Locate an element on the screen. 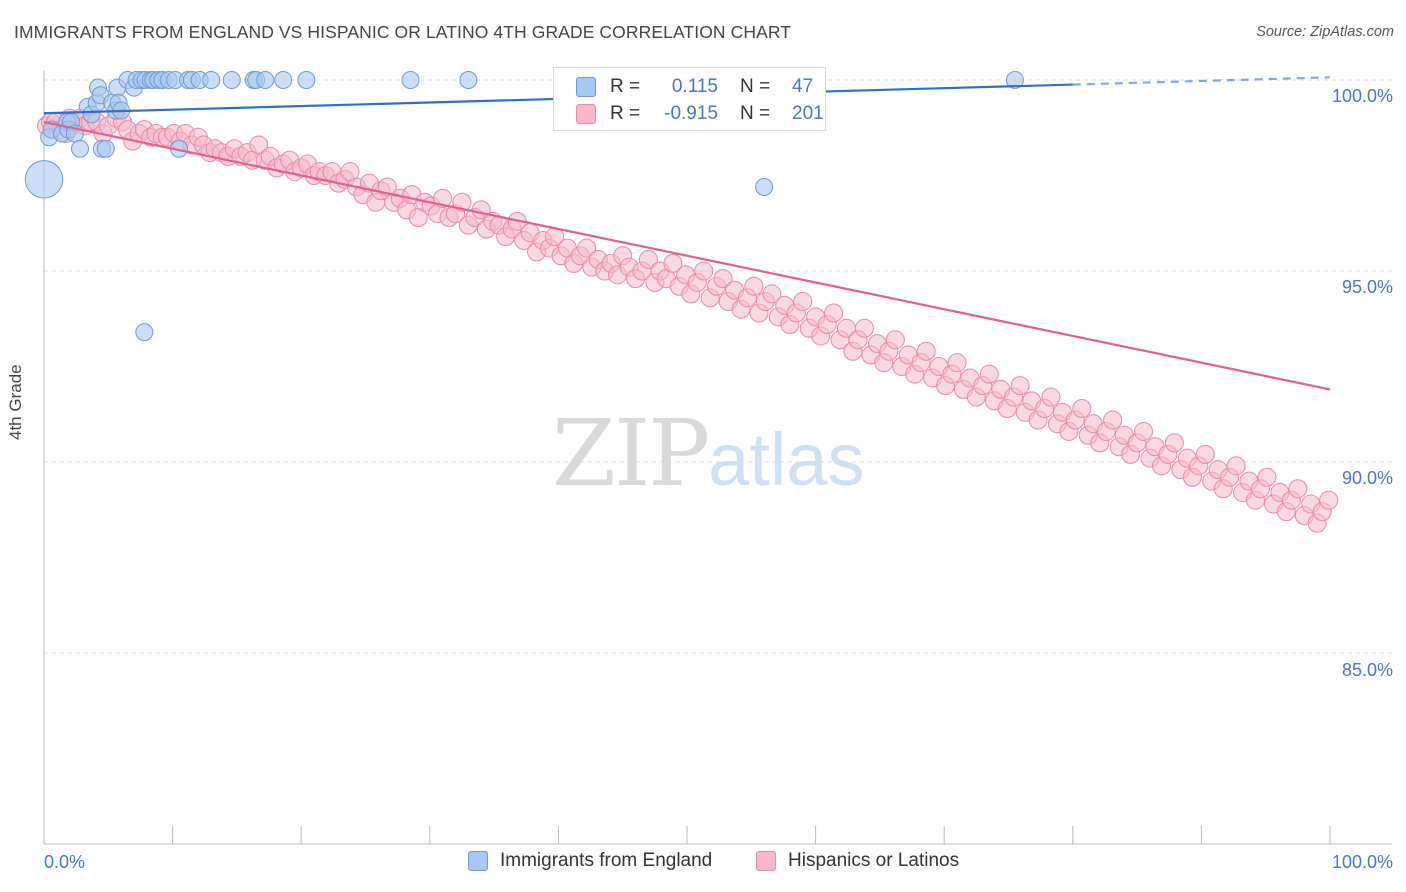 This screenshot has width=1406, height=892. watermark: ZIPatlas is located at coordinates (708, 453).